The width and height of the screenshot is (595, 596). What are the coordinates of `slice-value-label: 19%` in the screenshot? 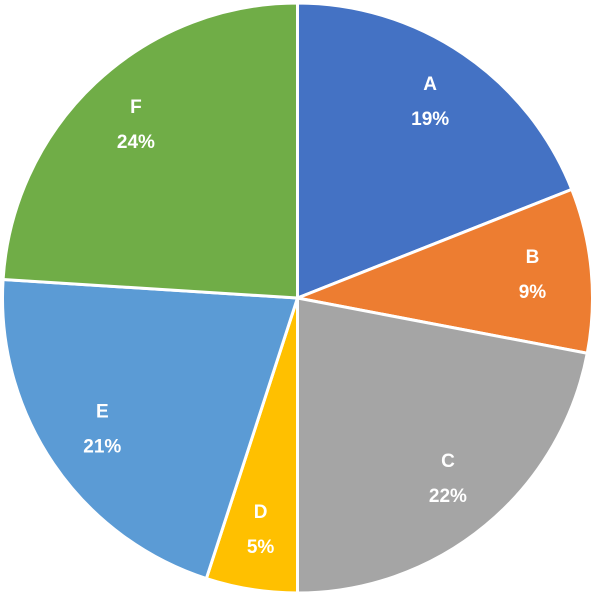 It's located at (430, 119).